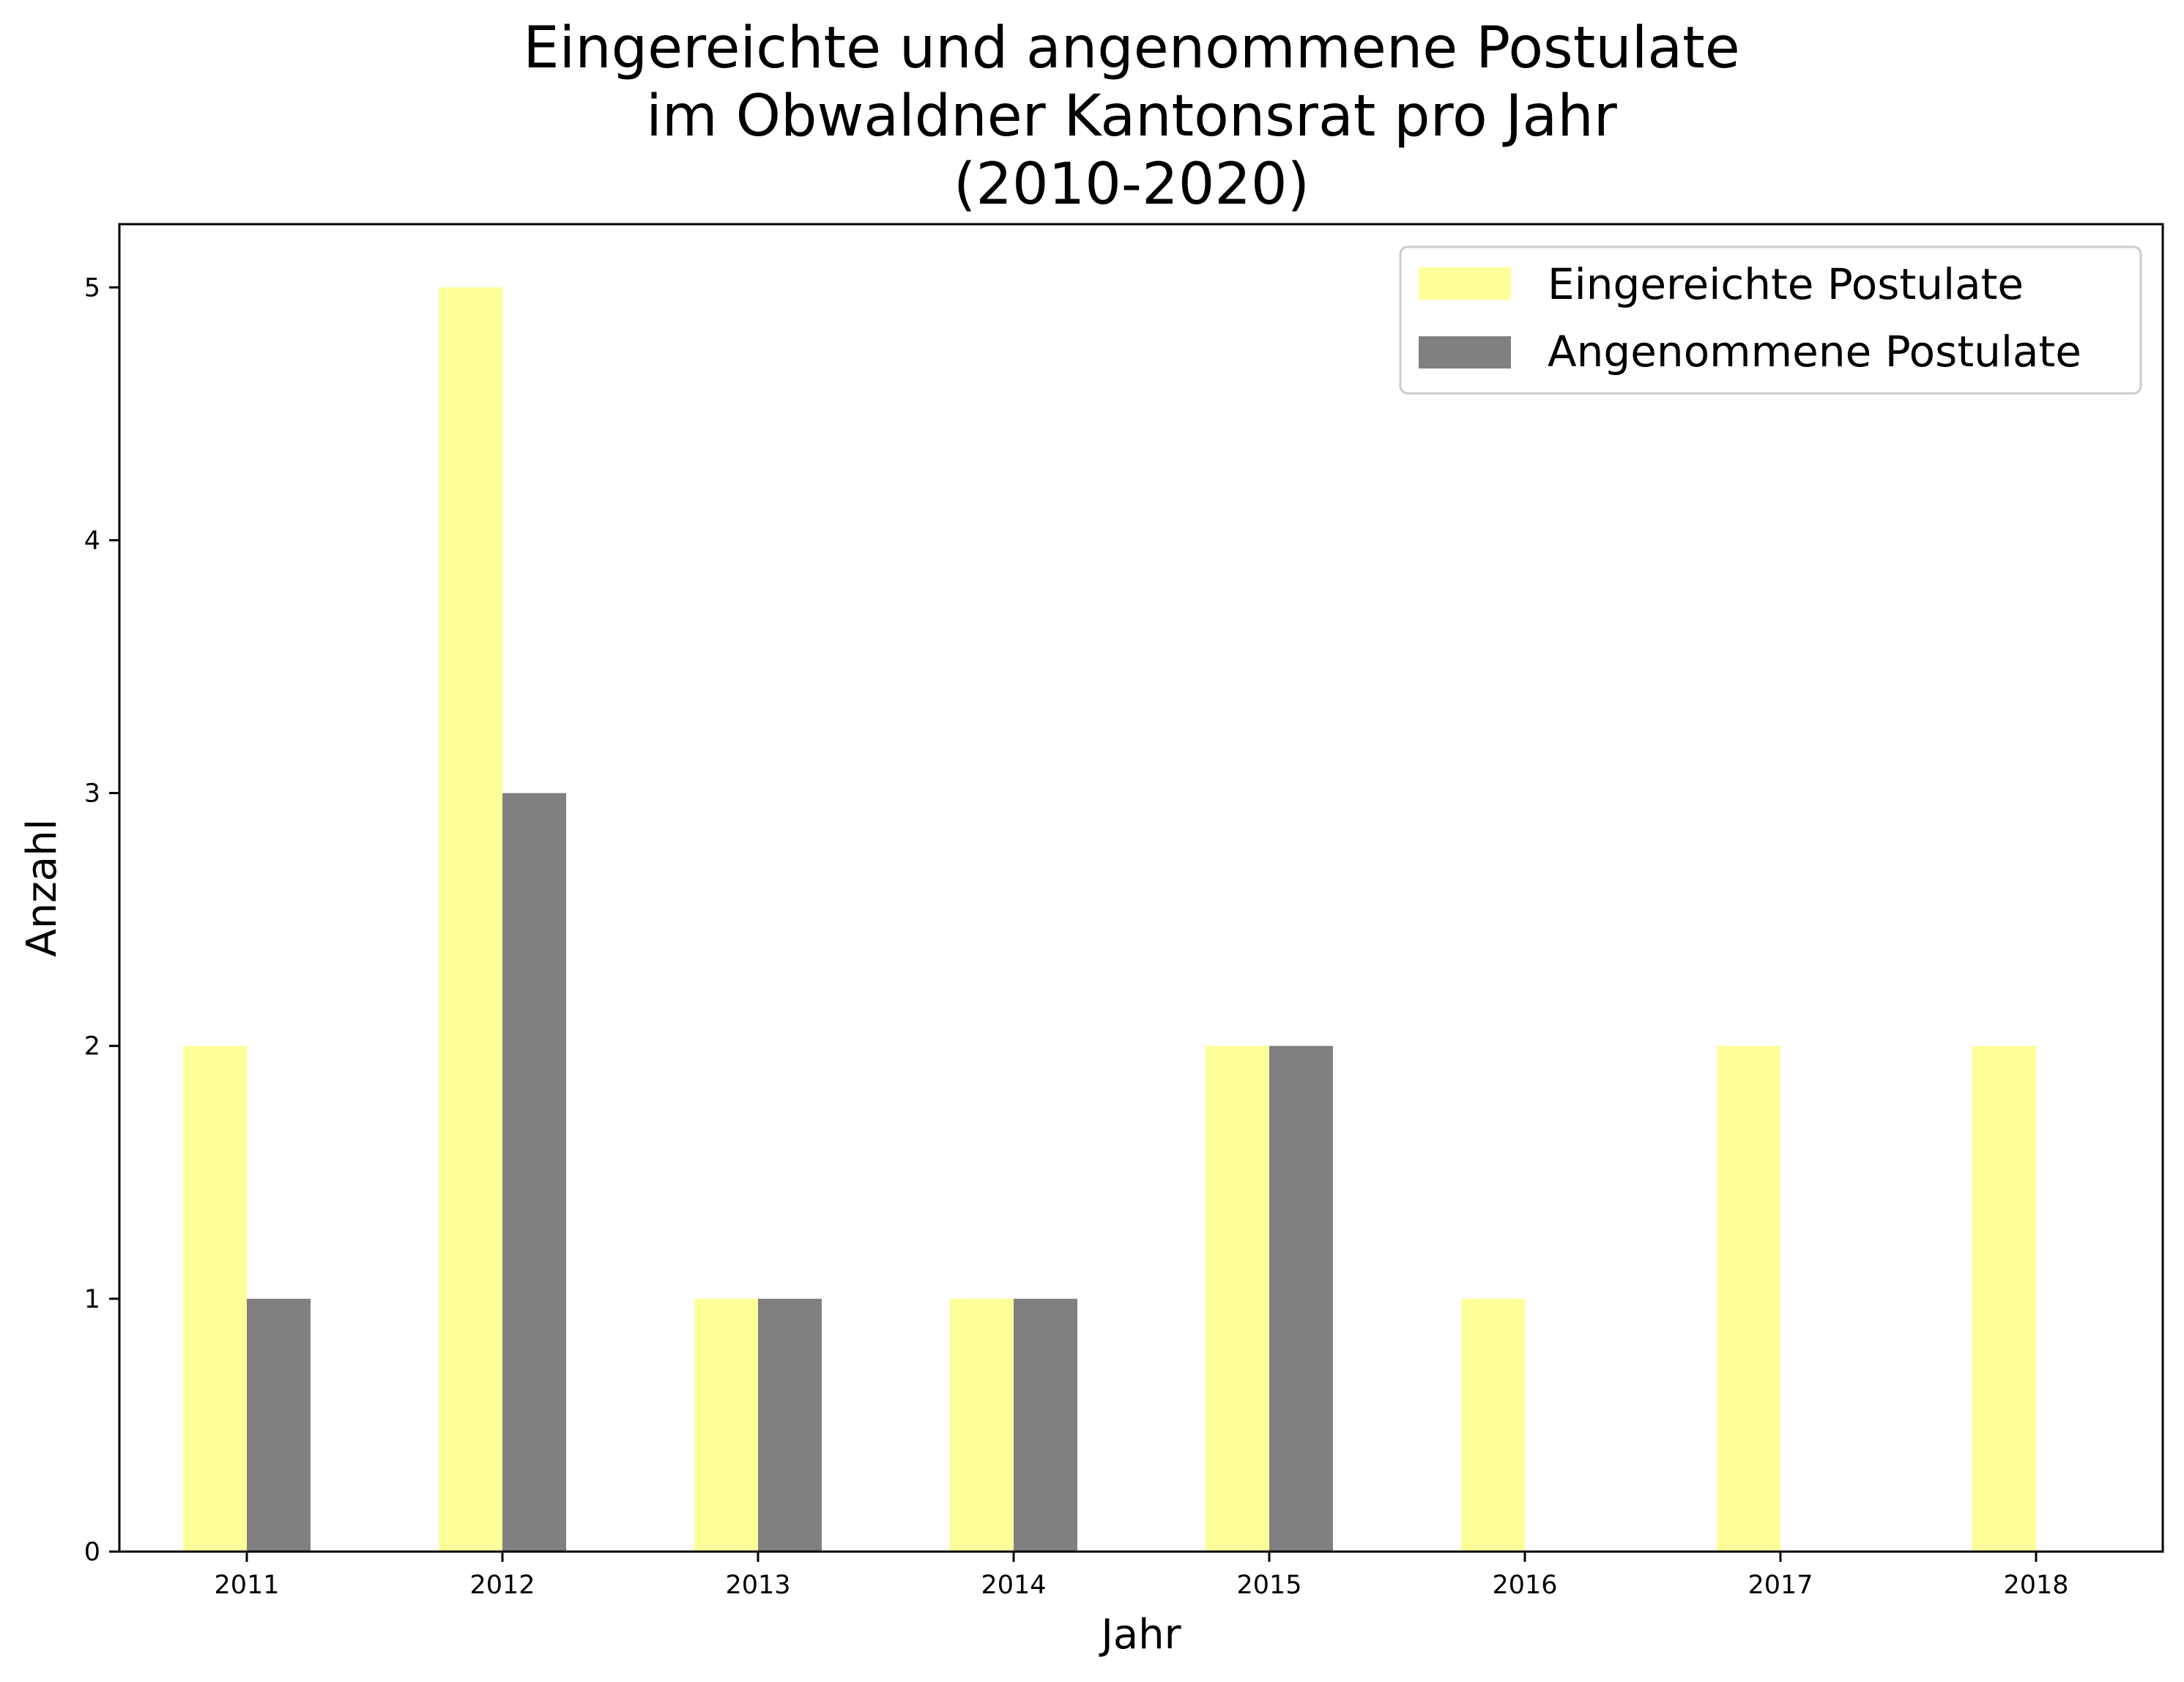 This screenshot has height=1682, width=2184. I want to click on bar-angenommene-2014, so click(1045, 1425).